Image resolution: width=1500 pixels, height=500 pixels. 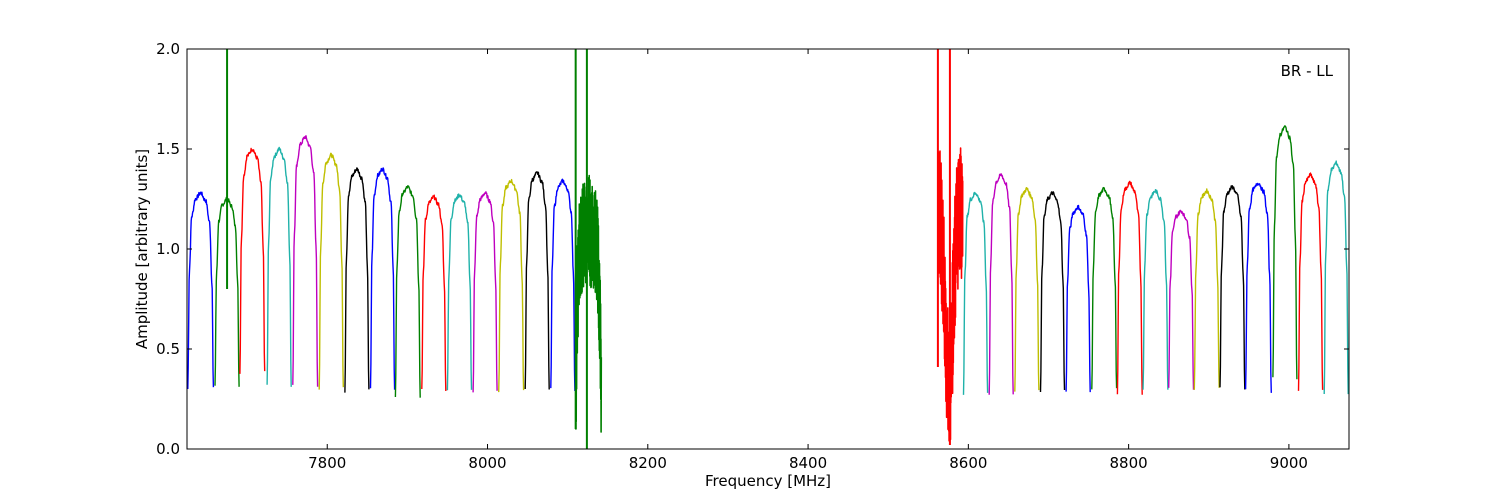 What do you see at coordinates (168, 49) in the screenshot?
I see `y-tick-label: 2.0` at bounding box center [168, 49].